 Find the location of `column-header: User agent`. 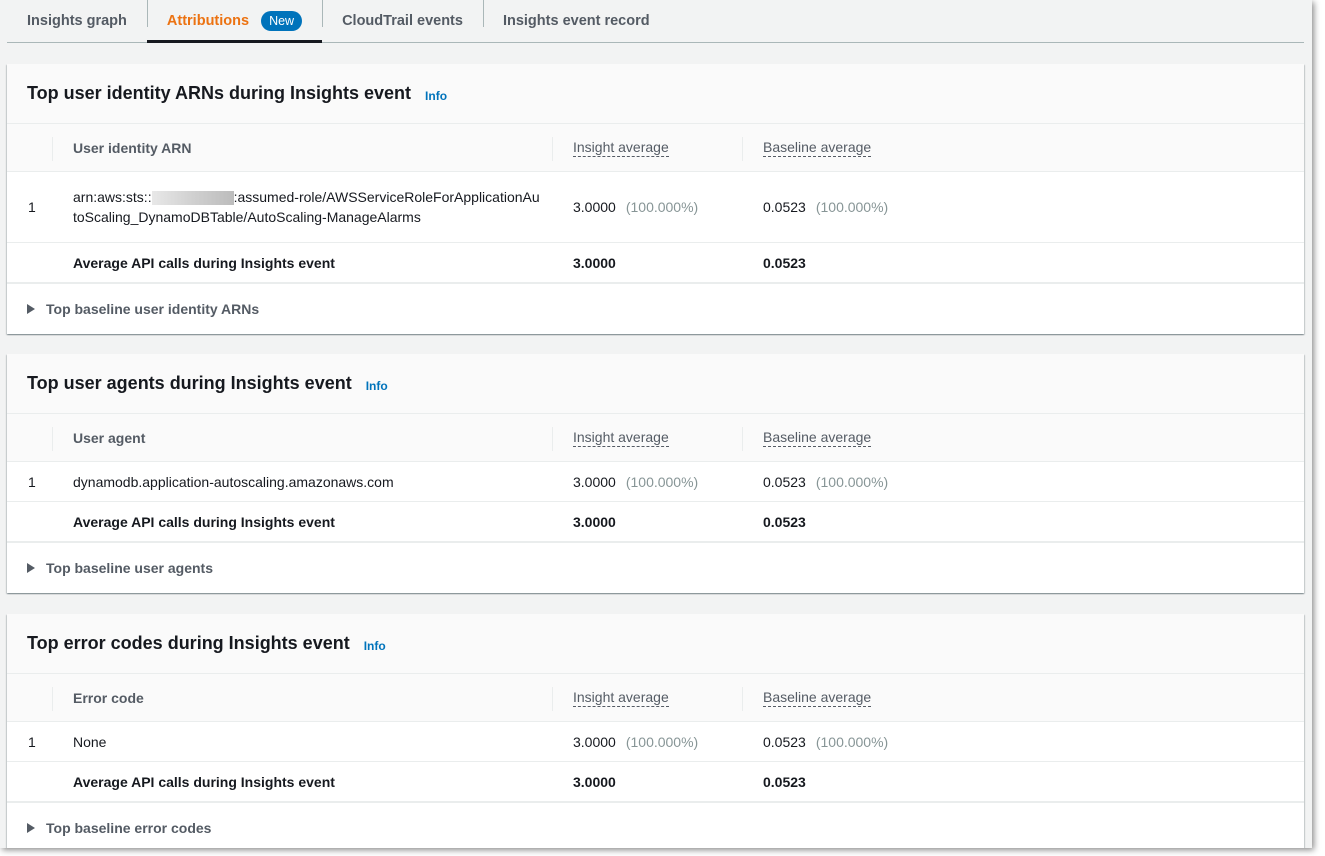

column-header: User agent is located at coordinates (109, 437).